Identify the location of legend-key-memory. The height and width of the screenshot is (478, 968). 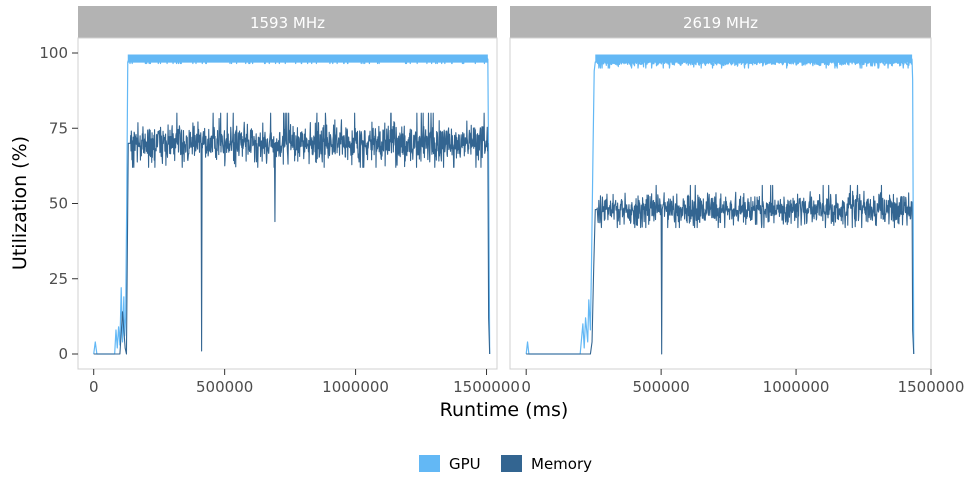
(511, 463).